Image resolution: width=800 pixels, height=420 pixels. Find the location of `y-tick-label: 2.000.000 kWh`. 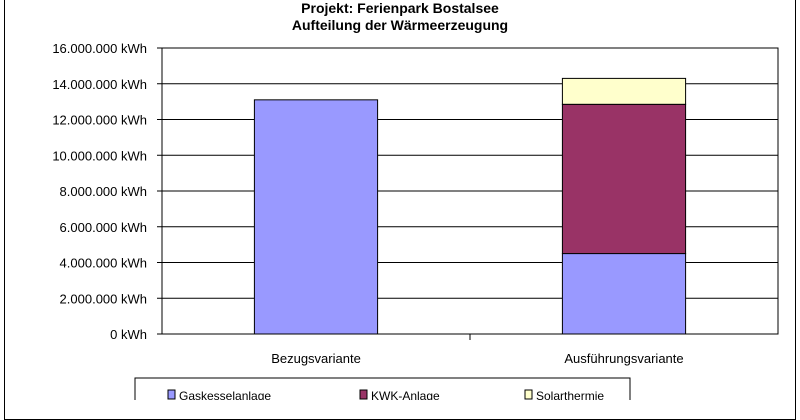

y-tick-label: 2.000.000 kWh is located at coordinates (103, 298).